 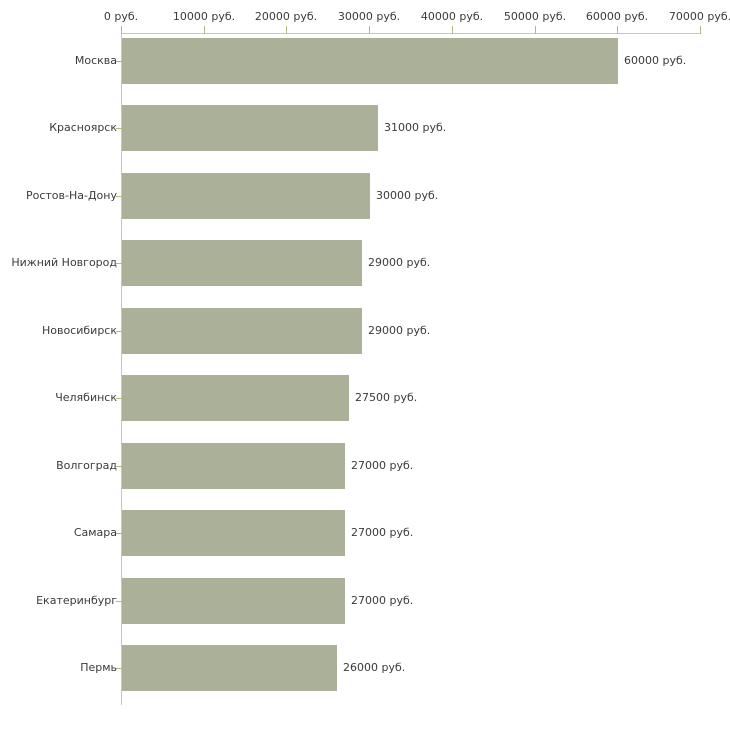 I want to click on value-label: 27500 руб., so click(x=386, y=397).